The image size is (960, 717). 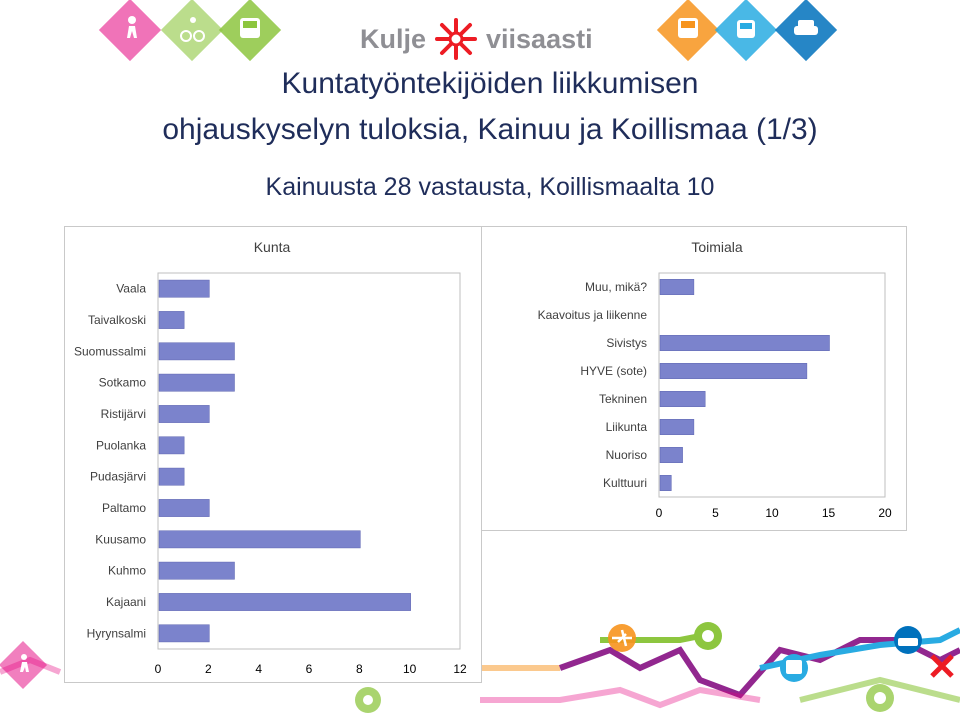 What do you see at coordinates (456, 39) in the screenshot?
I see `logo-star-icon` at bounding box center [456, 39].